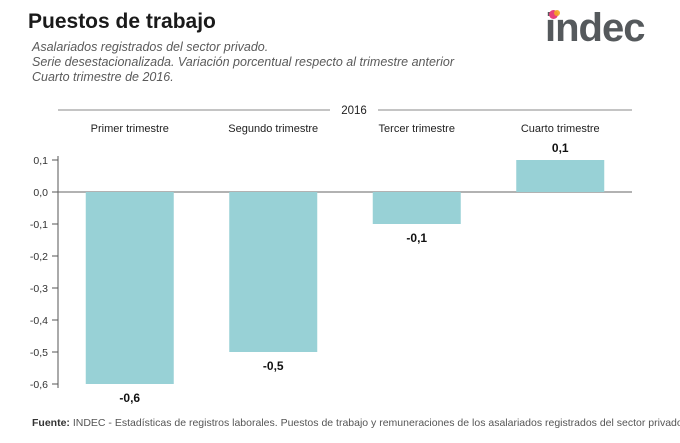 The width and height of the screenshot is (680, 443). I want to click on y-tick-label: -0,6, so click(39, 385).